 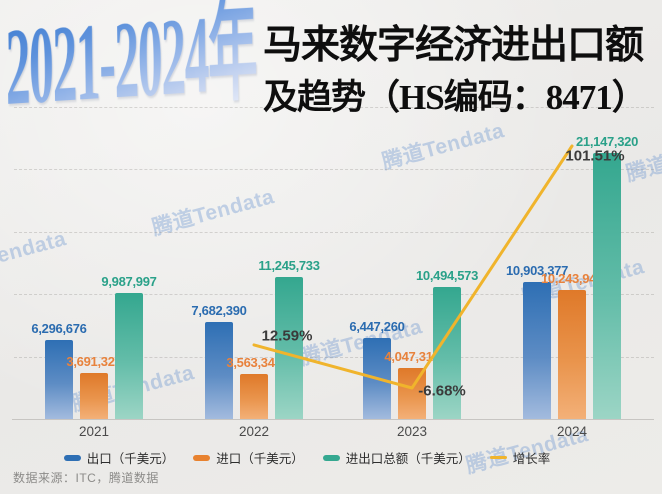 What do you see at coordinates (412, 357) in the screenshot?
I see `value-label: 4,047,313` at bounding box center [412, 357].